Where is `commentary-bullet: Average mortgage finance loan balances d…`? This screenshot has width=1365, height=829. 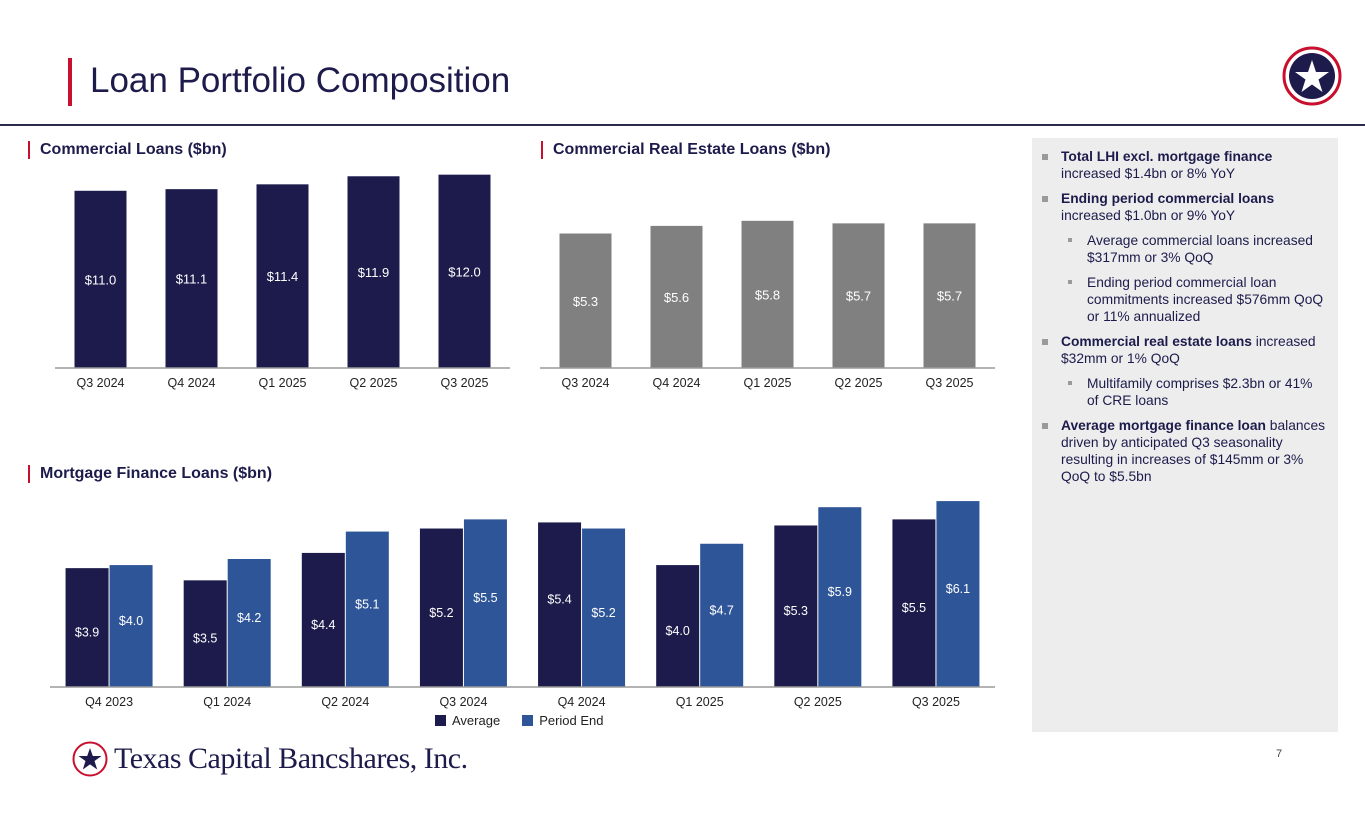 commentary-bullet: Average mortgage finance loan balances d… is located at coordinates (1179, 451).